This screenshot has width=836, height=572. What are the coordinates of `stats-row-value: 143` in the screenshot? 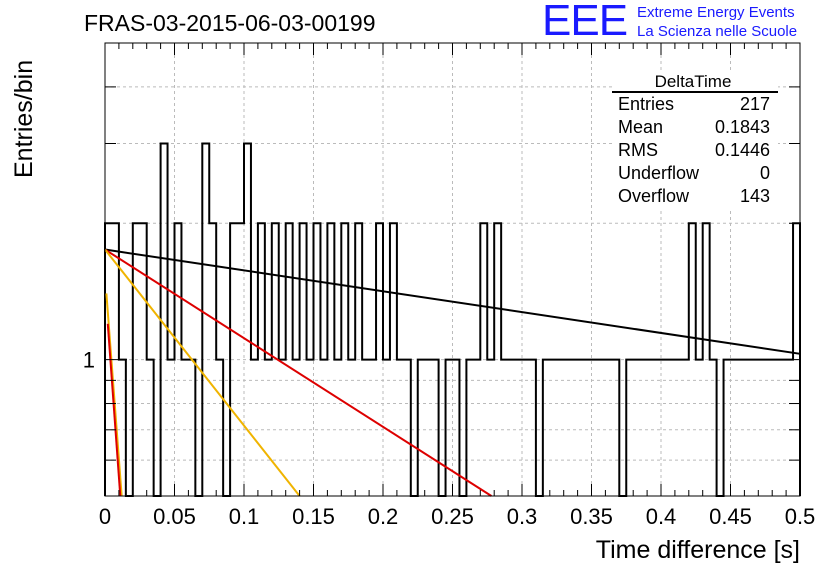 It's located at (755, 196).